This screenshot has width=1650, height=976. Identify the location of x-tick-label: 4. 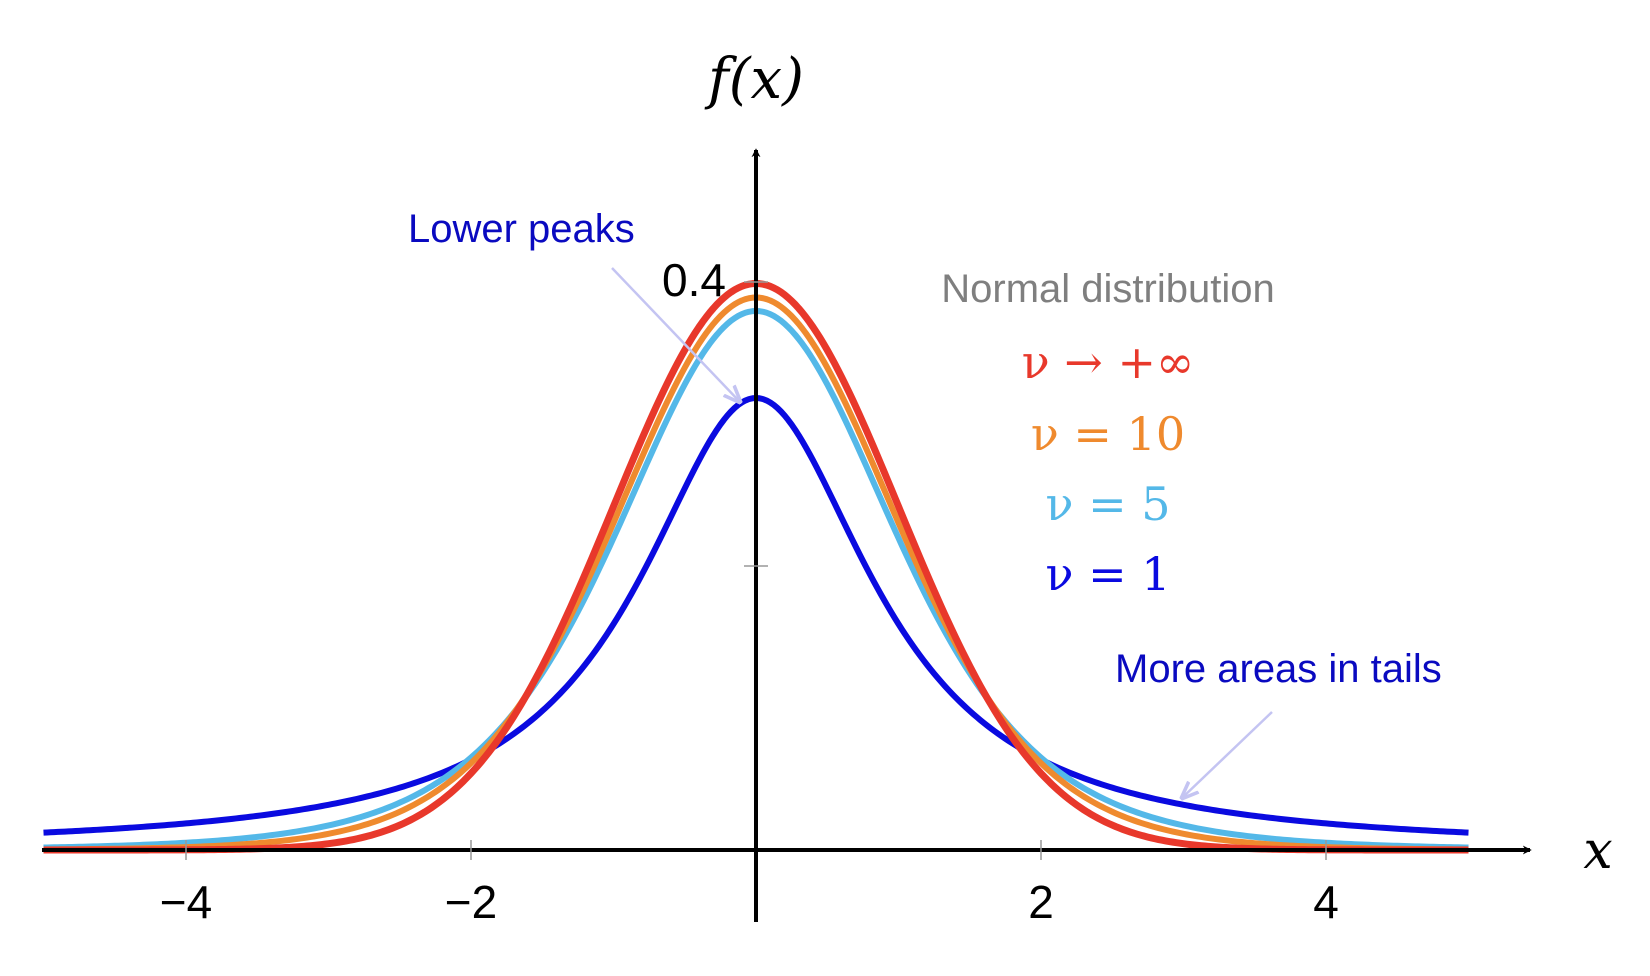
(1326, 902).